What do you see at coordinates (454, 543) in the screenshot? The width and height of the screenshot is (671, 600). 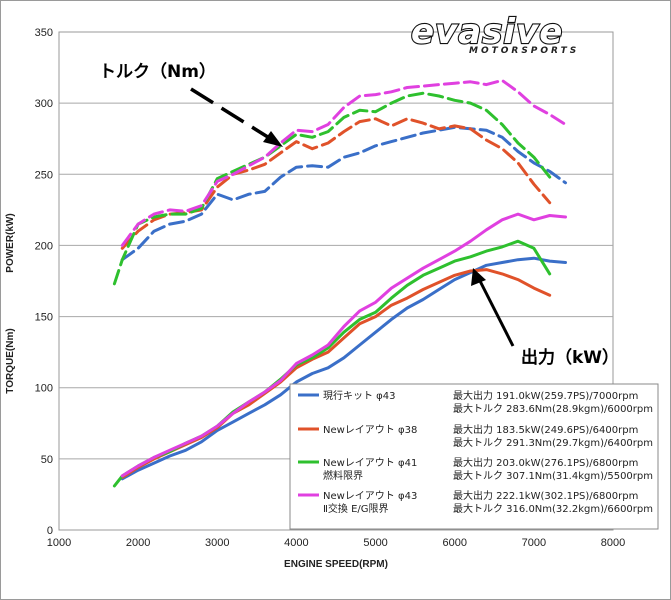 I see `x-tick-label: 6000` at bounding box center [454, 543].